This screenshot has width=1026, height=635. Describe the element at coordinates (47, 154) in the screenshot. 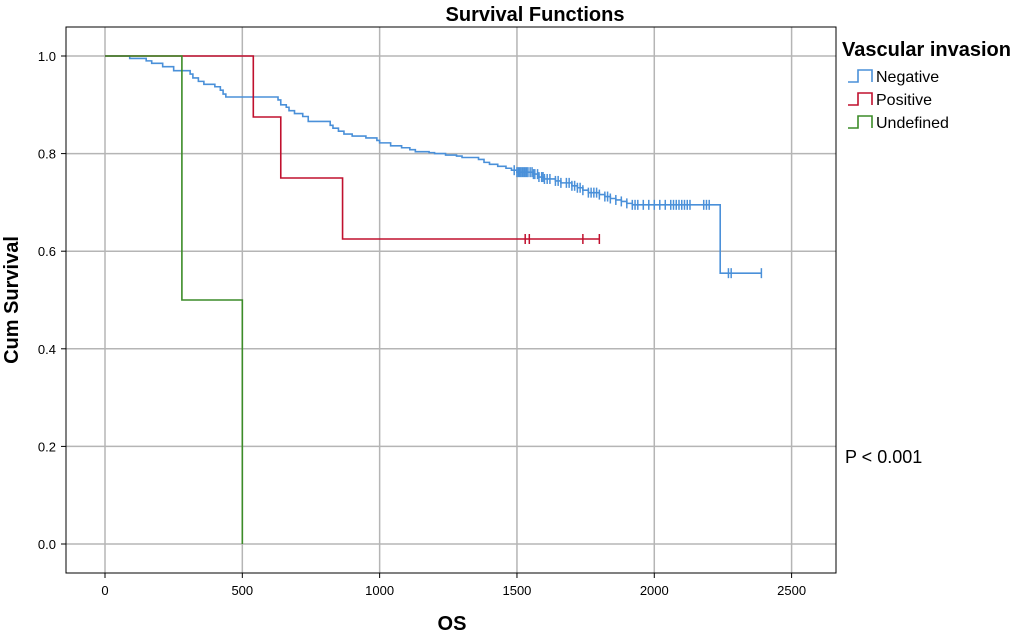

I see `y-tick-label: 0.8` at that location.